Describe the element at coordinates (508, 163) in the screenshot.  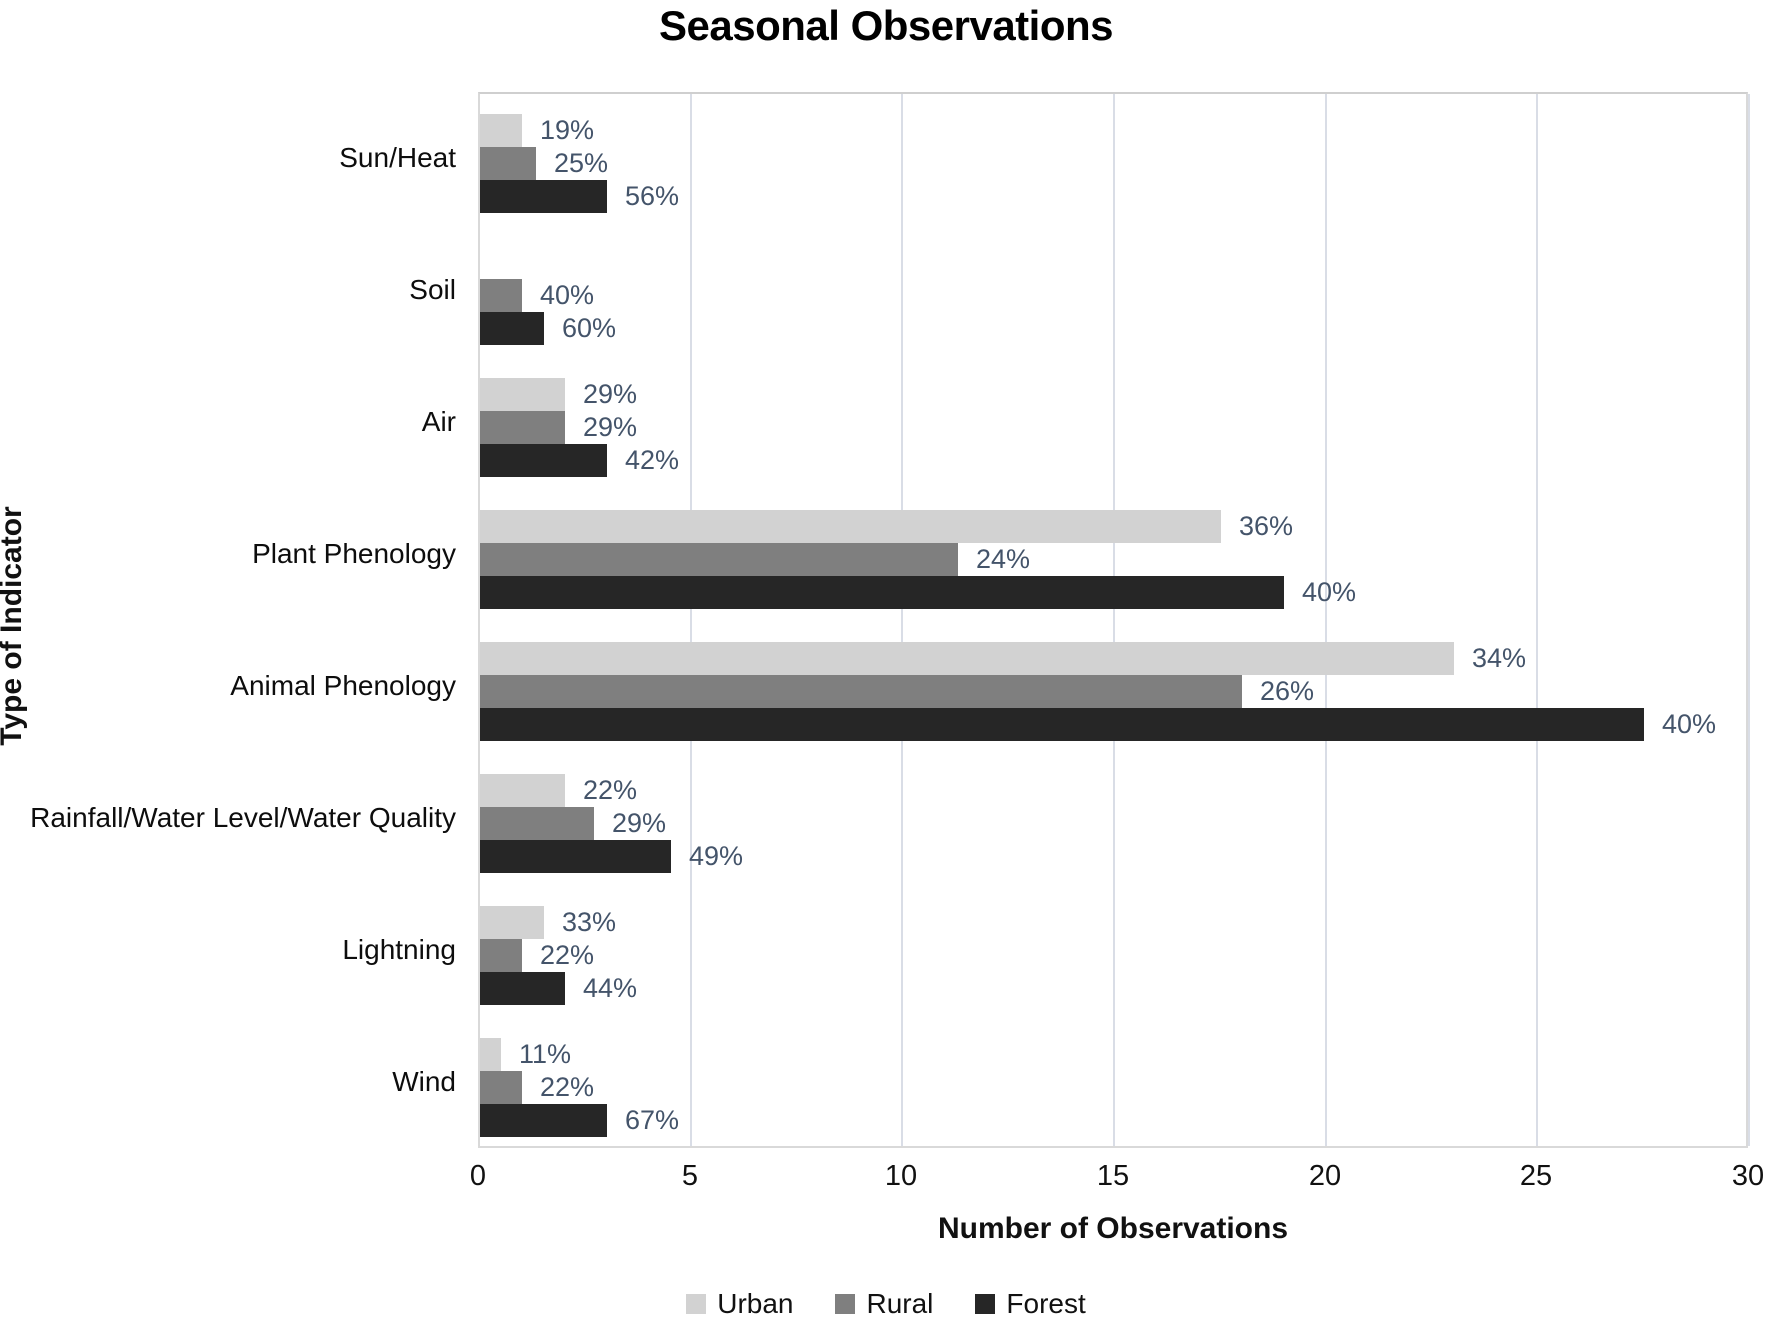
I see `bar-rural-sun-heat` at that location.